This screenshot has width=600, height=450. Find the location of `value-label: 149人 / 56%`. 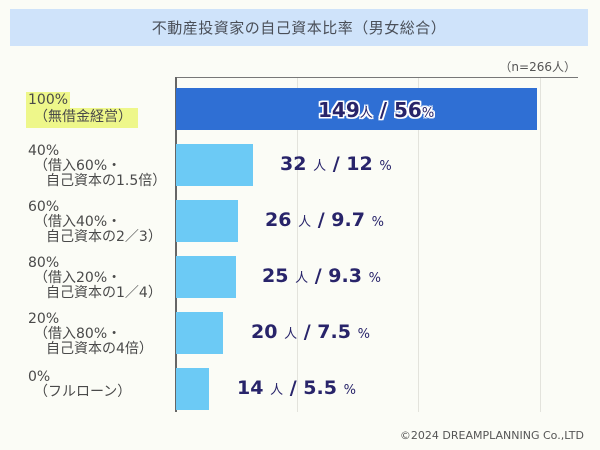

value-label: 149人 / 56% is located at coordinates (376, 110).